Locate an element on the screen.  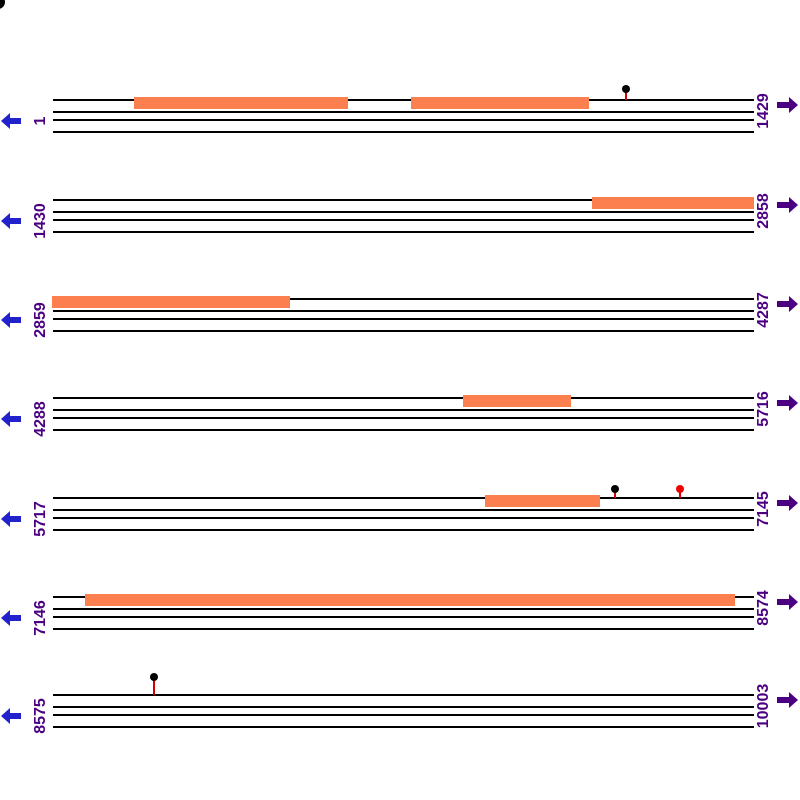
track-end-coordinate: 7145 is located at coordinates (763, 509).